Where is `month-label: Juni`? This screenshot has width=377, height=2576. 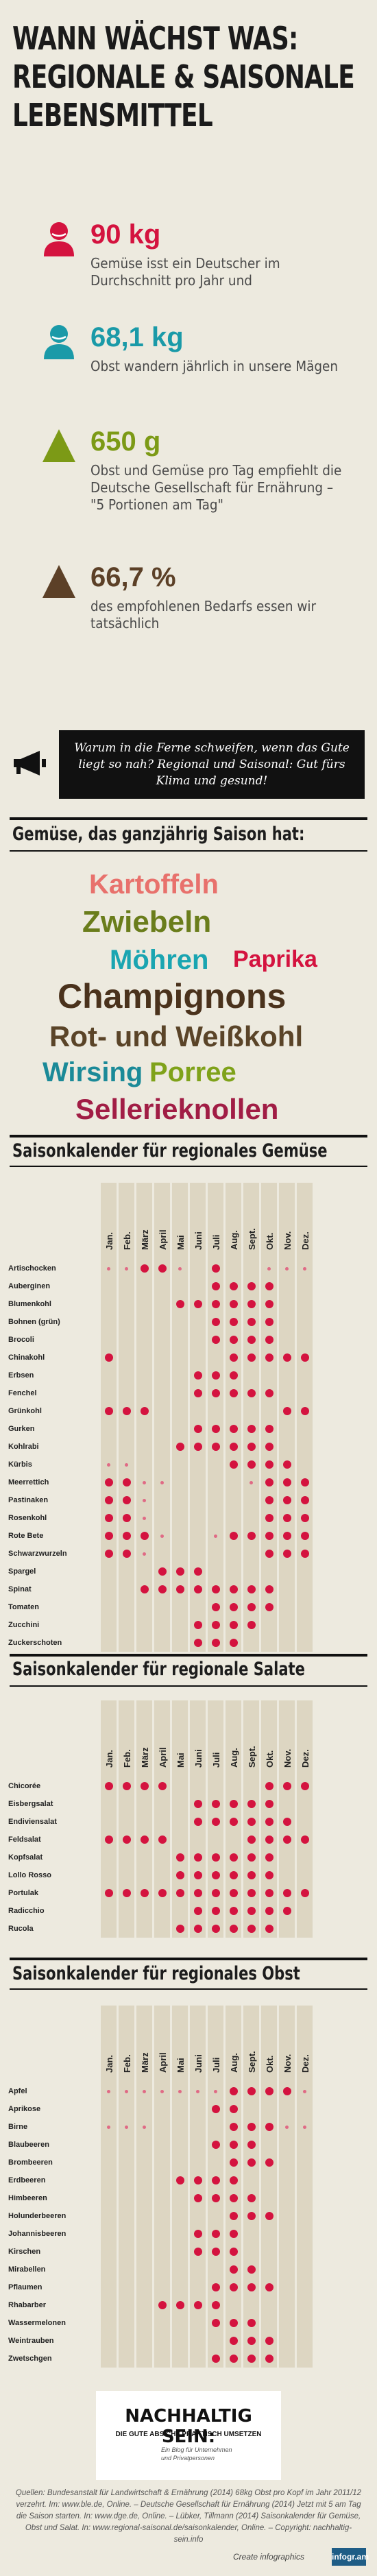
month-label: Juni is located at coordinates (198, 1241).